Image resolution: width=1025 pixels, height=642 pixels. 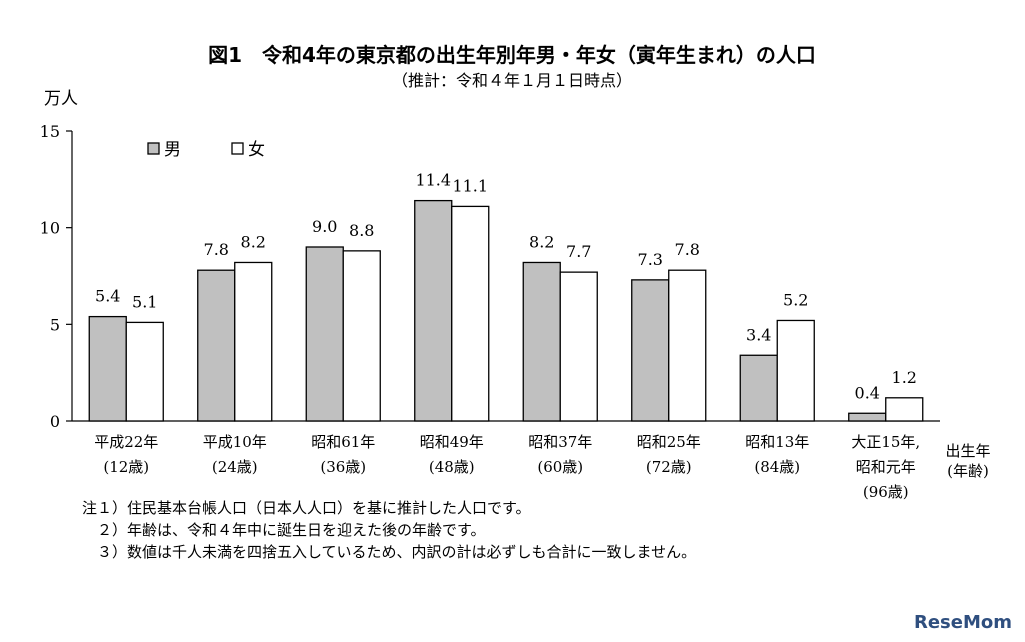 I want to click on x-tick-label: (48歳), so click(x=452, y=467).